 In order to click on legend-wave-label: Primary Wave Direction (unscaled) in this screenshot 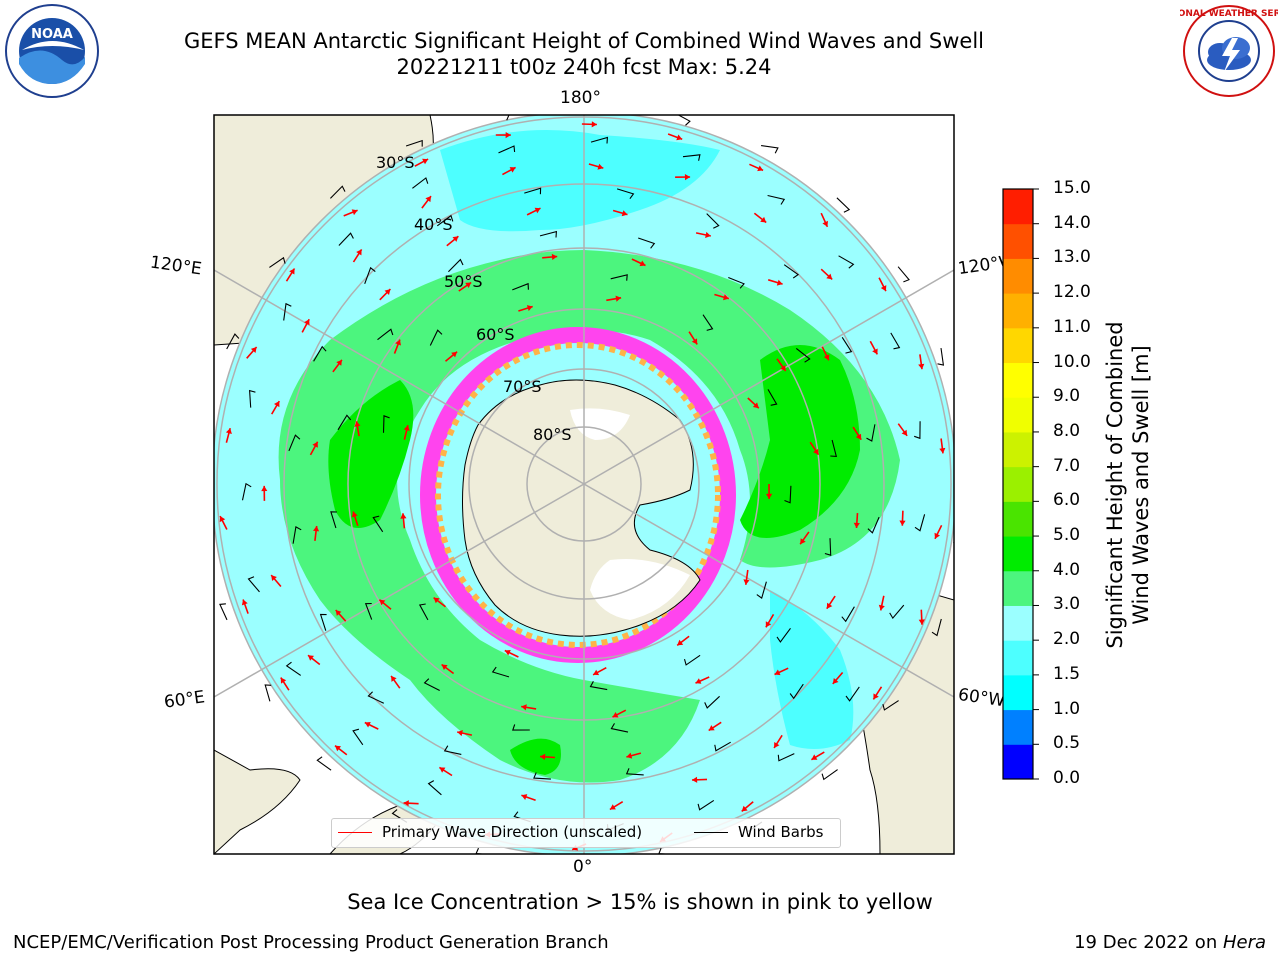, I will do `click(512, 832)`.